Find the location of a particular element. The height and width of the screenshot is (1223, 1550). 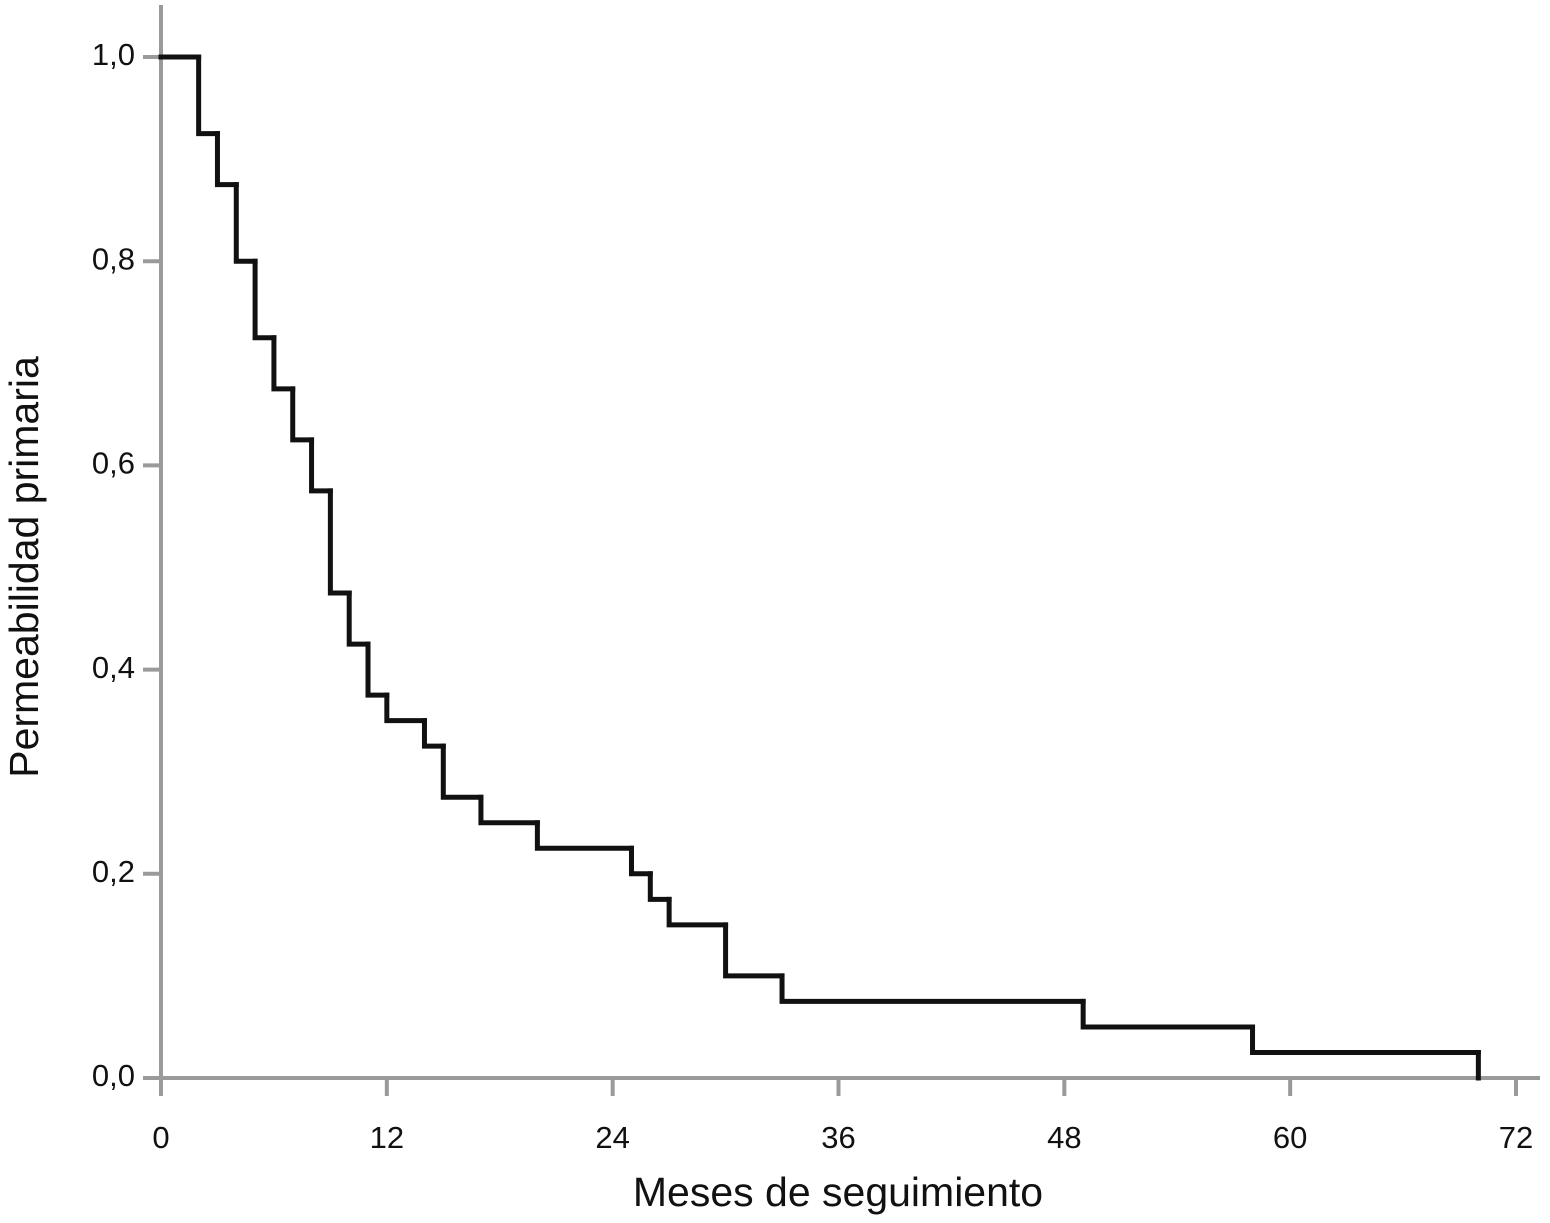

x-axis-label: Meses de seguimiento is located at coordinates (838, 1192).